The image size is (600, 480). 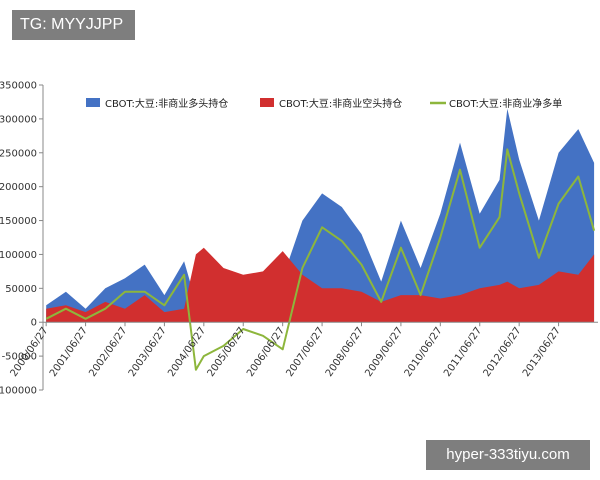 I want to click on y-tick-label: 250000, so click(x=18, y=153).